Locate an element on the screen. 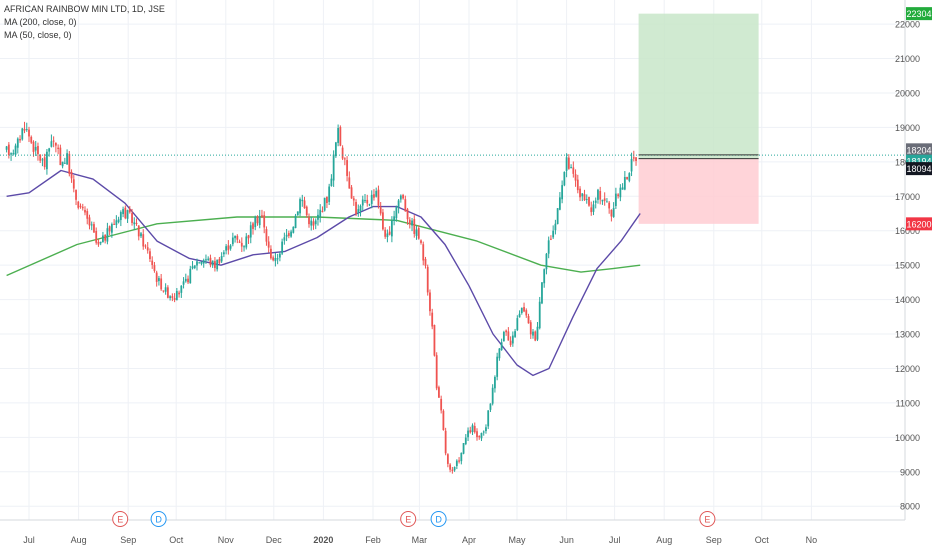 The image size is (932, 550). time-tick-label: Feb is located at coordinates (373, 540).